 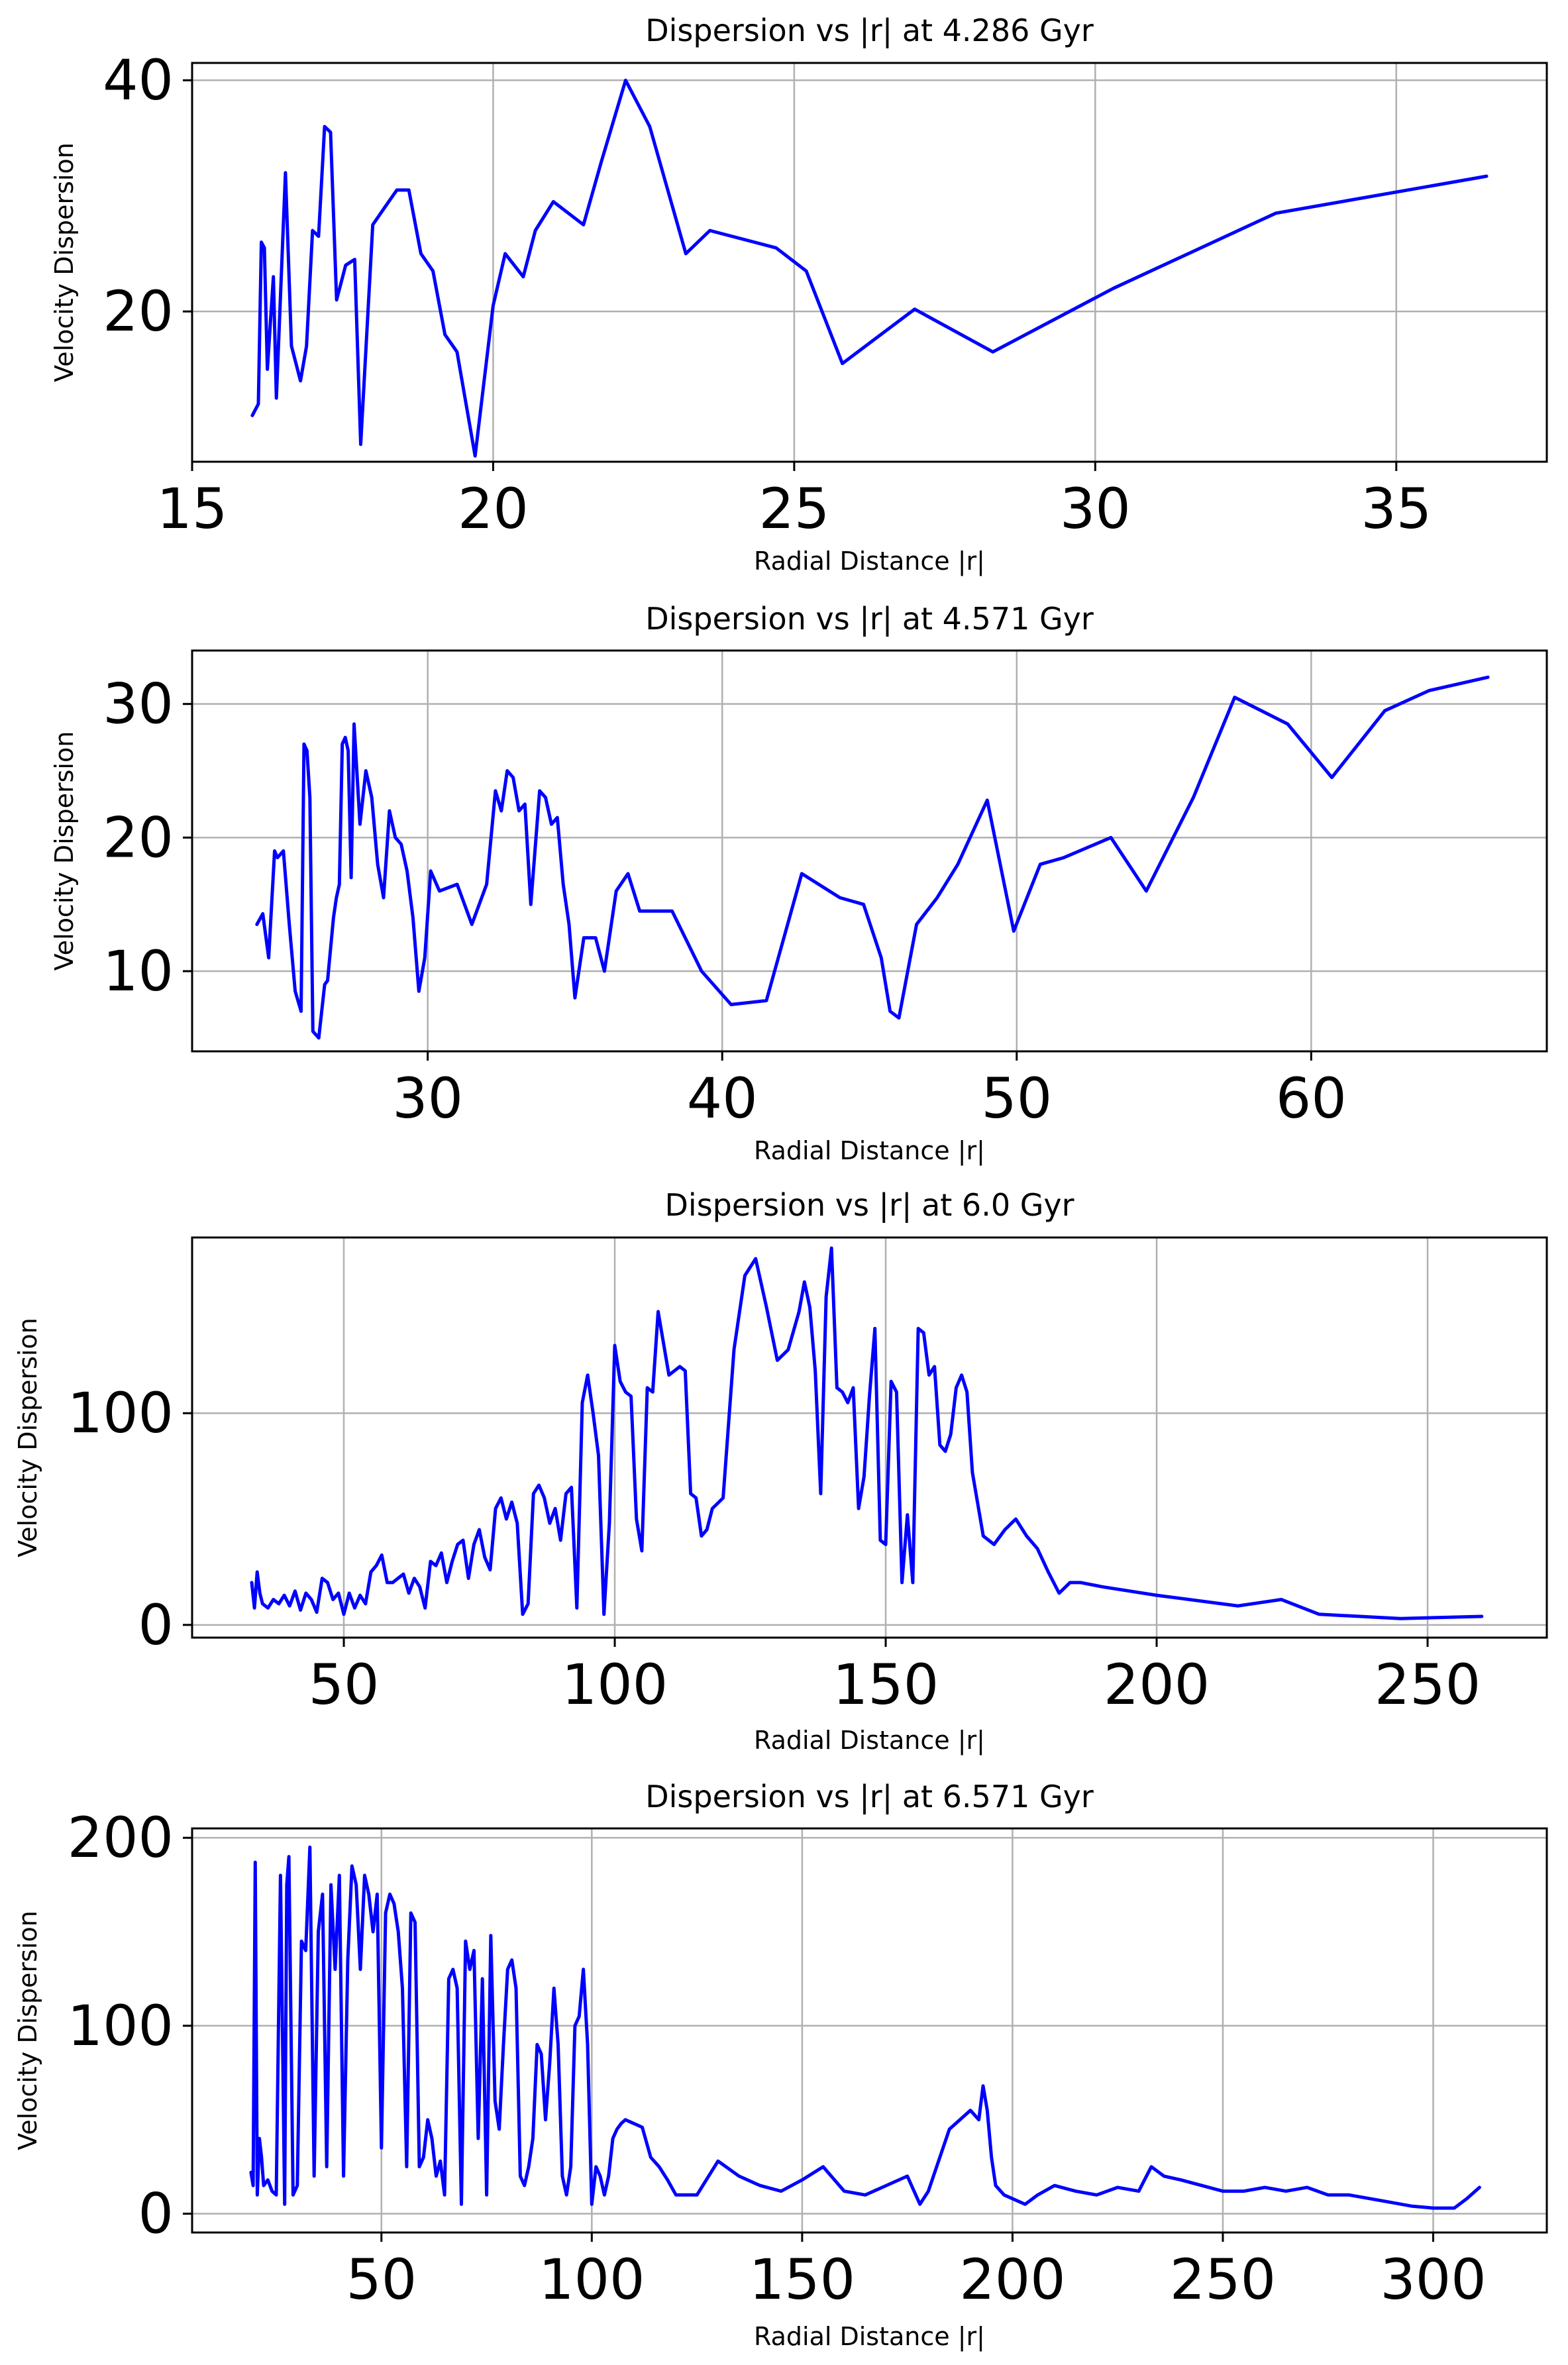 What do you see at coordinates (1311, 1098) in the screenshot?
I see `x-tick-label: 60` at bounding box center [1311, 1098].